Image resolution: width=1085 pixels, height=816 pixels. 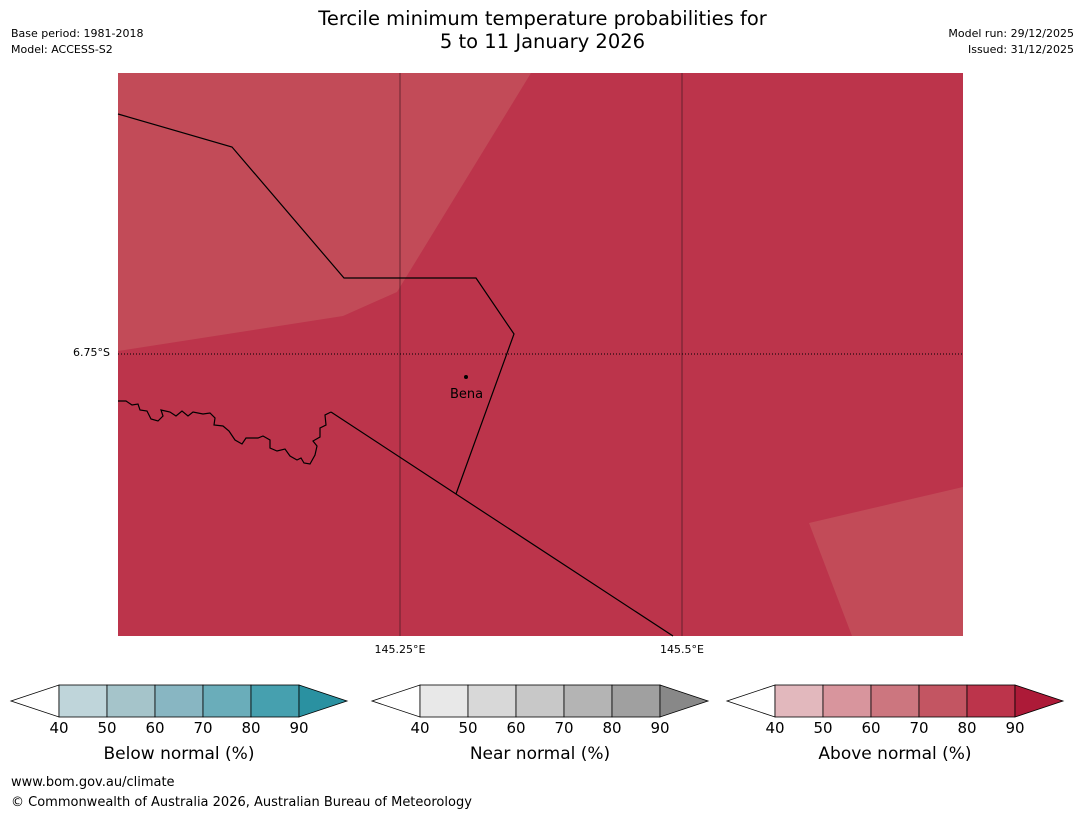 I want to click on colorbar-near-tick: 60, so click(x=516, y=728).